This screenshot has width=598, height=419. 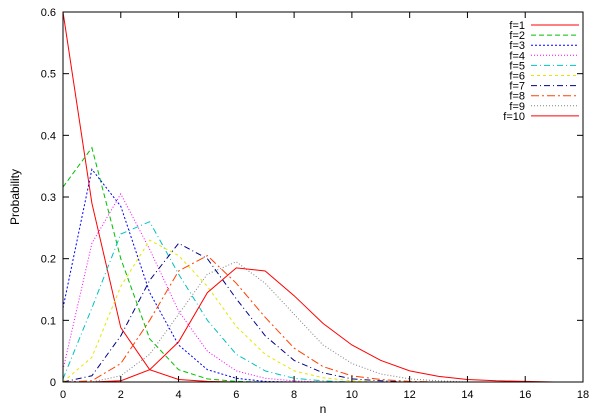 I want to click on y-tick-label: 0.3, so click(x=48, y=198).